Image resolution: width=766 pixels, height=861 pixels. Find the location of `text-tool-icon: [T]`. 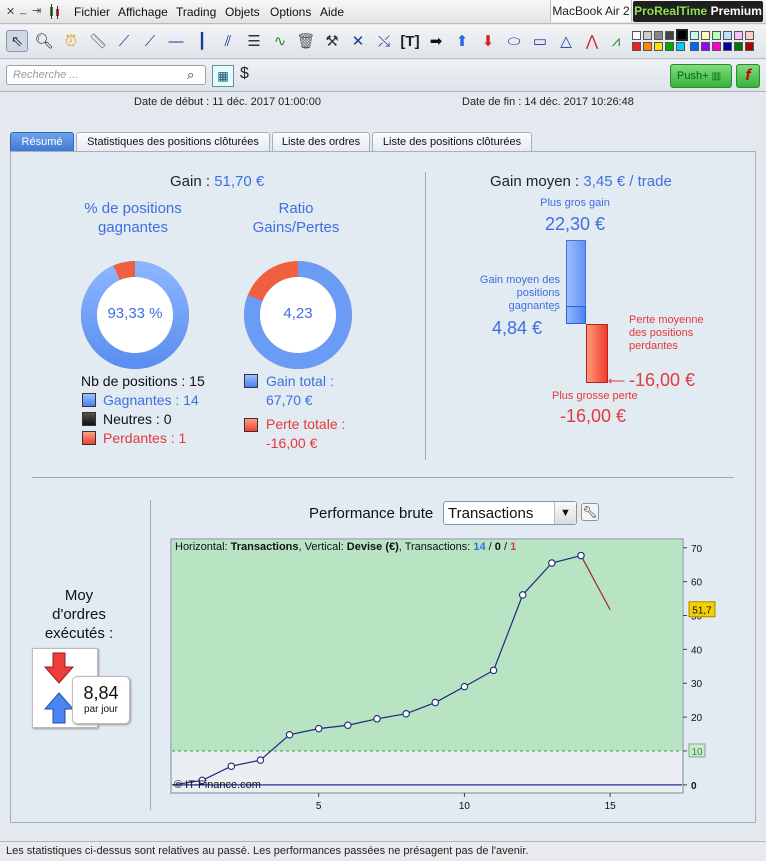

text-tool-icon: [T] is located at coordinates (410, 41).